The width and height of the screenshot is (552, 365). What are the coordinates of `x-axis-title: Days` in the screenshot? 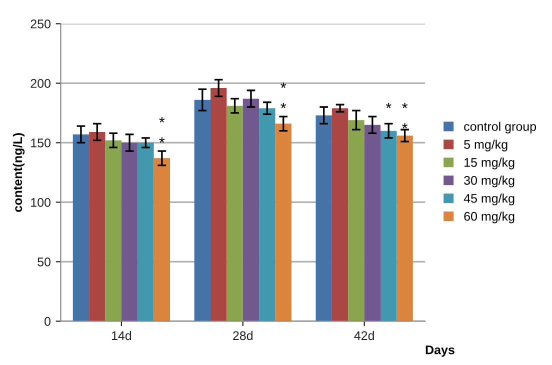 It's located at (440, 351).